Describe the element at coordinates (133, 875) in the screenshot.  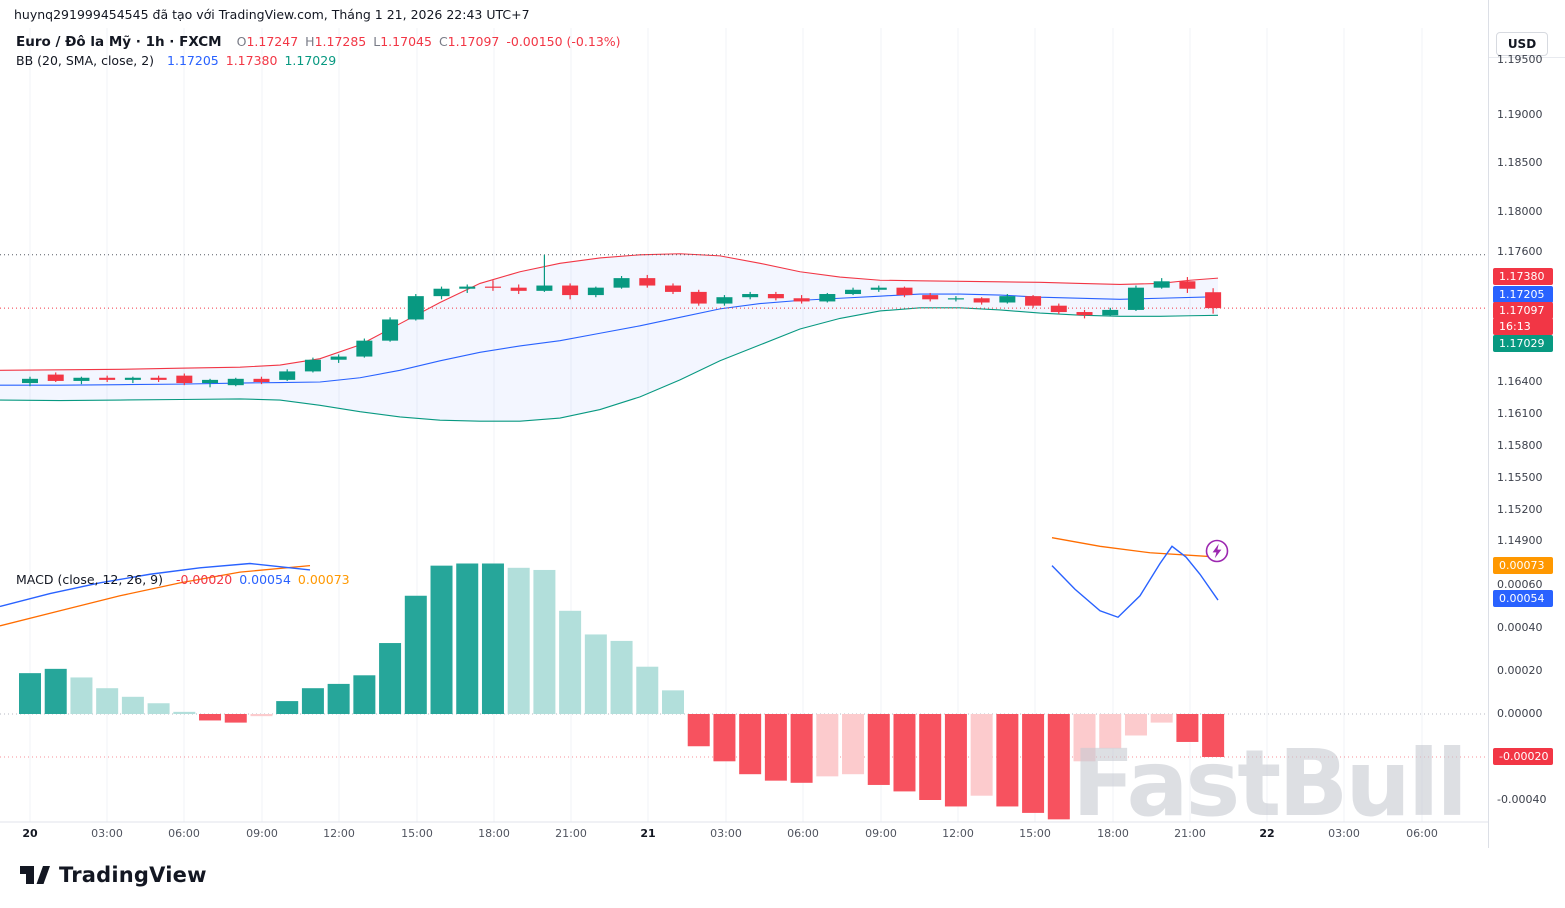
I see `tradingview-logo-text: TradingView` at that location.